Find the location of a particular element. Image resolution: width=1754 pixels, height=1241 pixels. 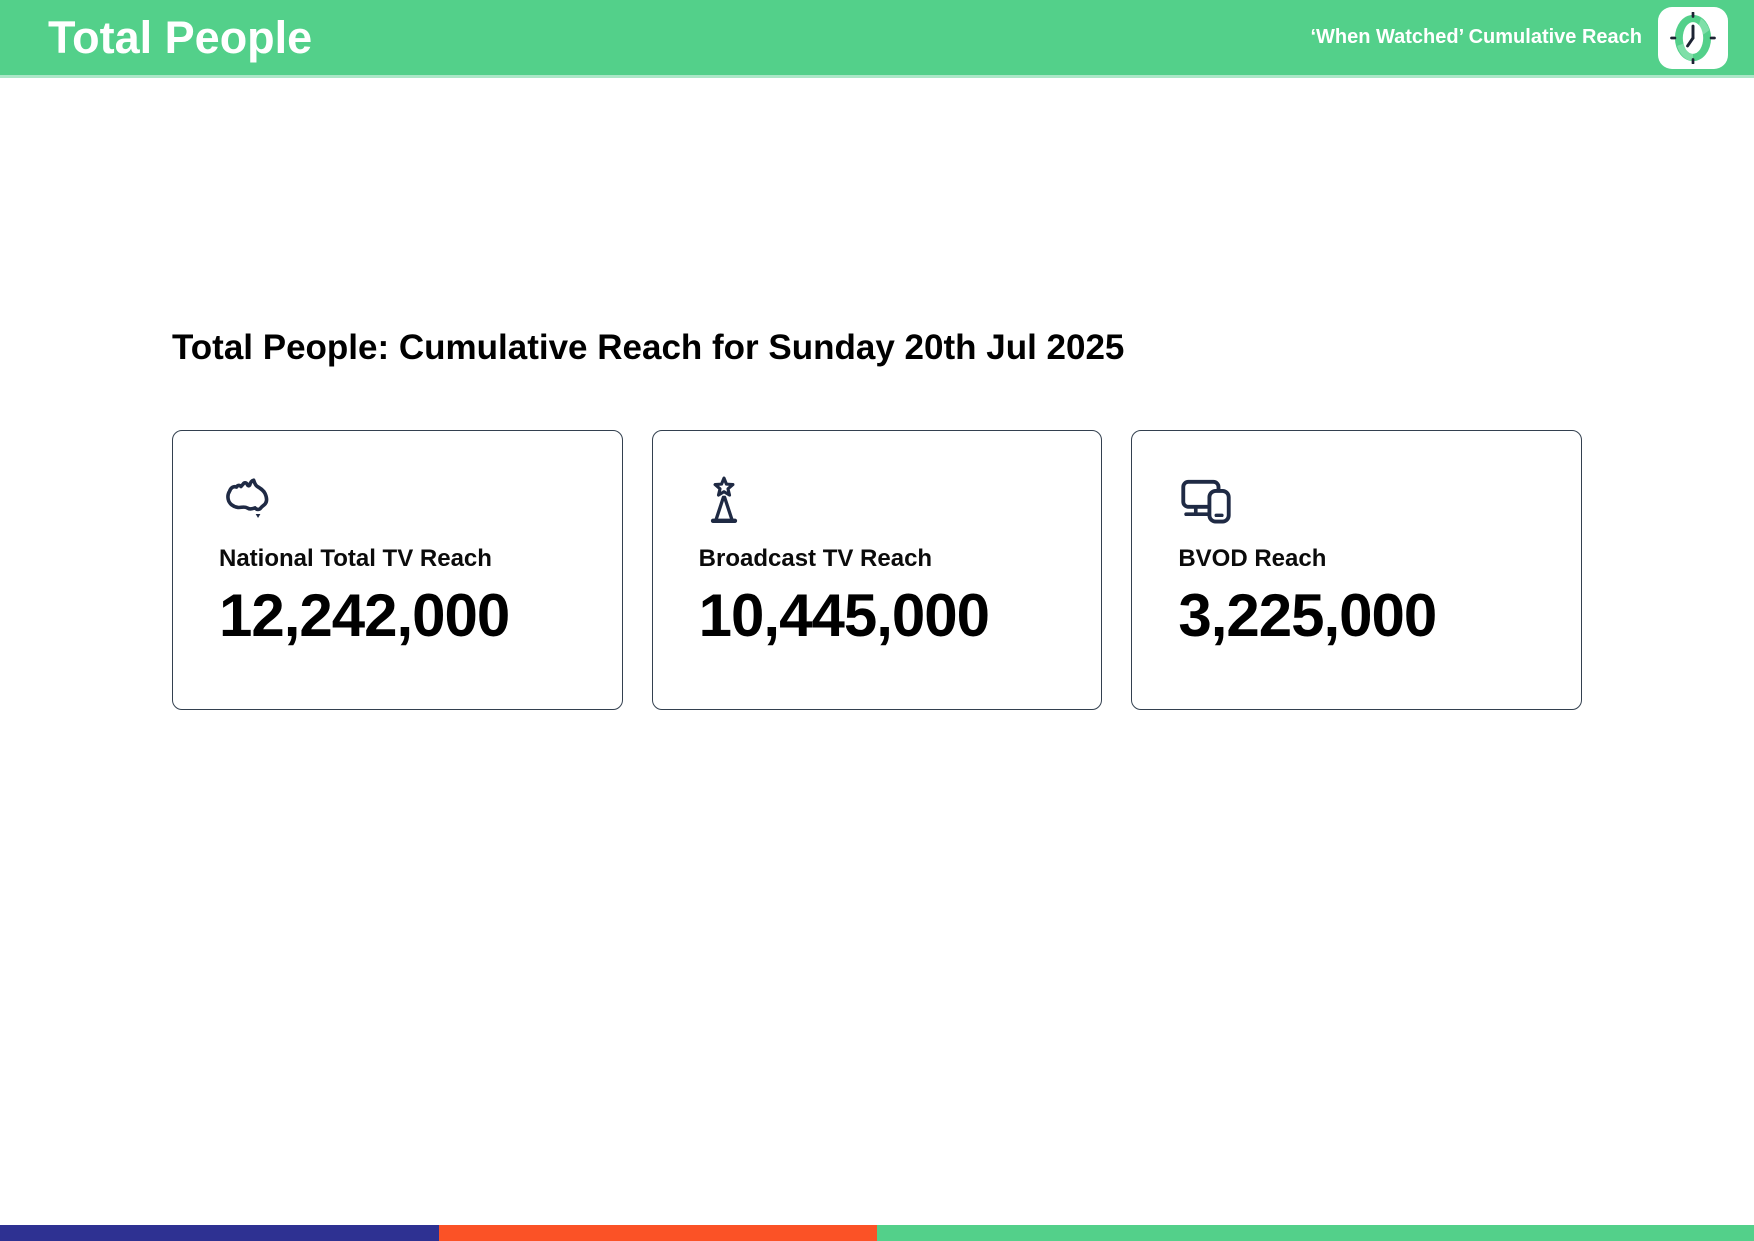

broadcast-tower-icon is located at coordinates (877, 500).